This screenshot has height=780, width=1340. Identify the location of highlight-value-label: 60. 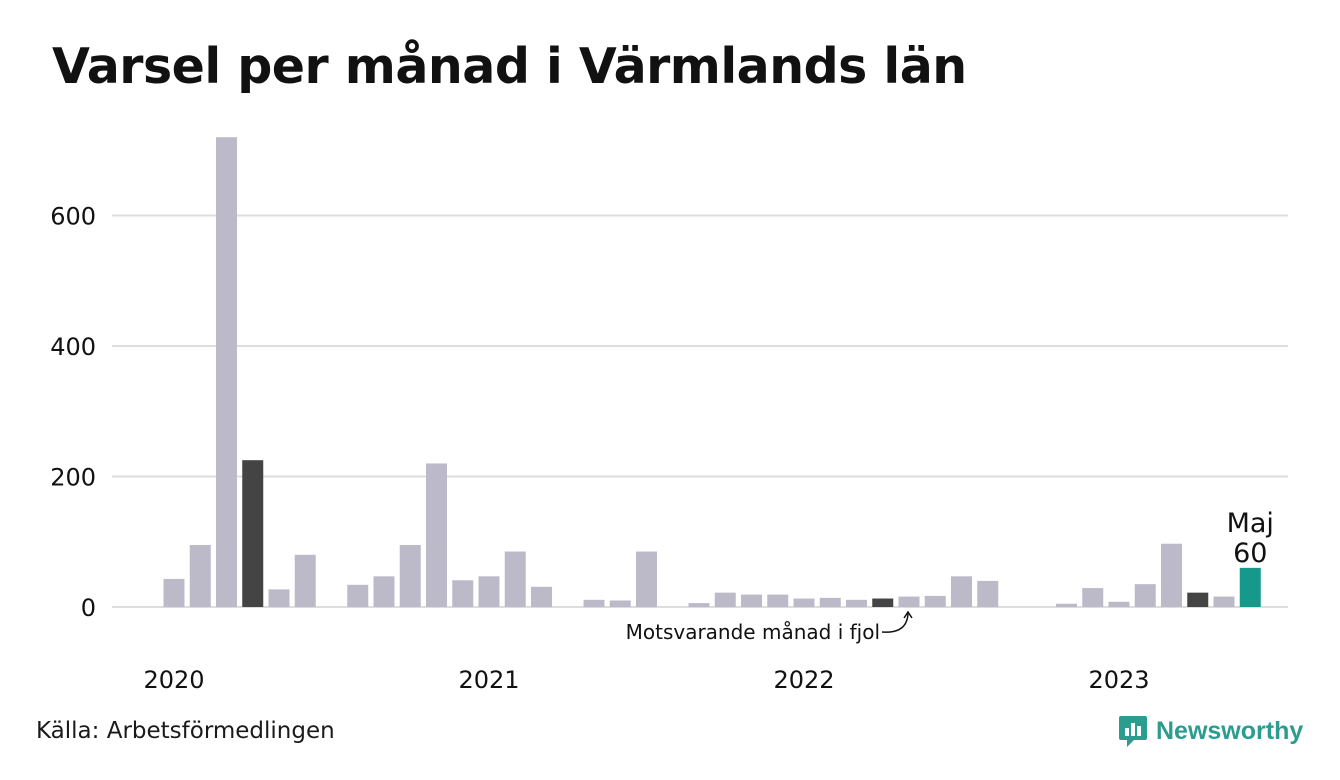
(1250, 553).